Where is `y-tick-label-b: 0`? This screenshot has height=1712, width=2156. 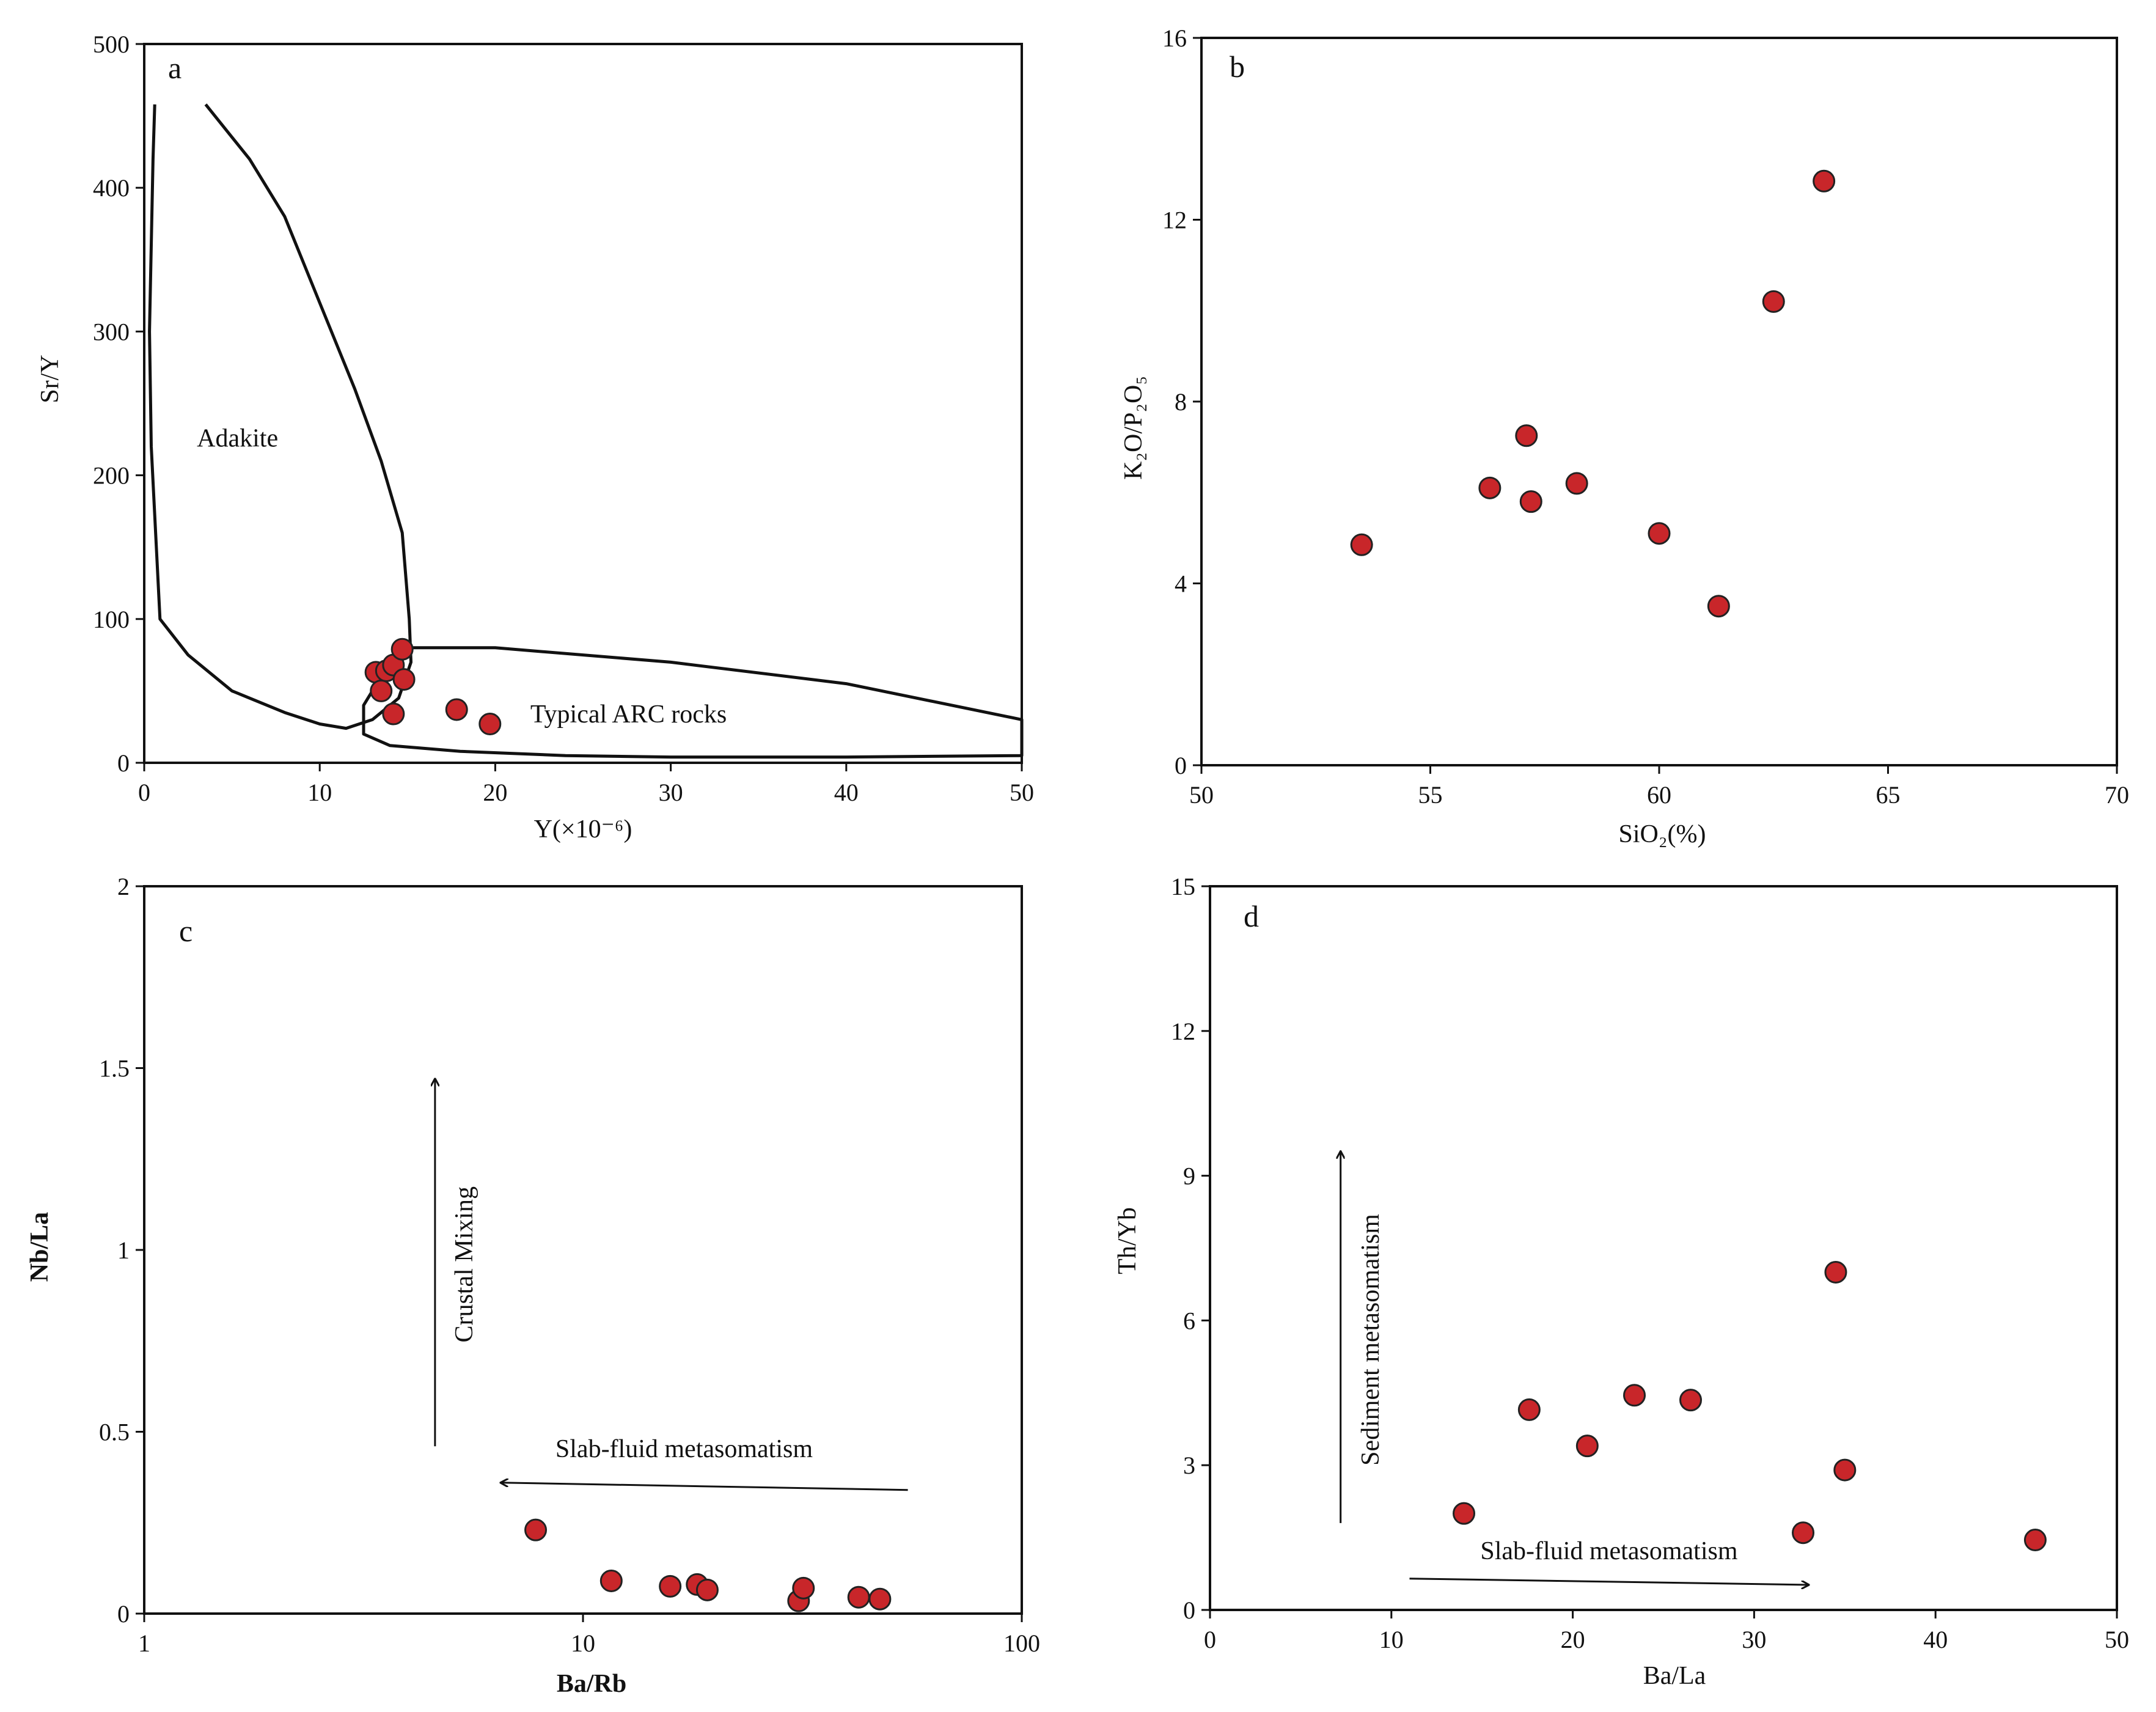 y-tick-label-b: 0 is located at coordinates (1181, 765).